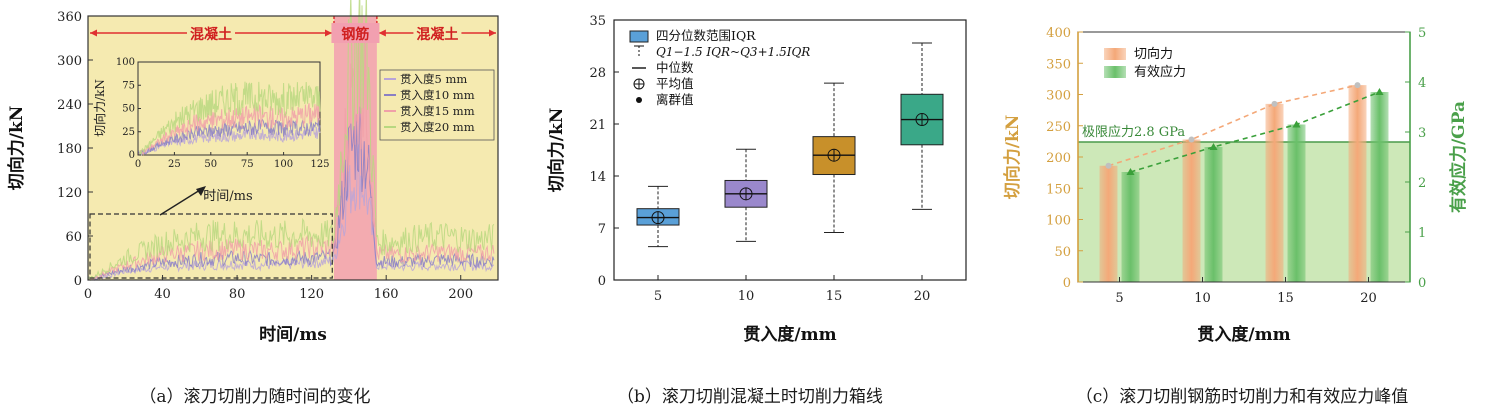 The height and width of the screenshot is (412, 1494). Describe the element at coordinates (227, 196) in the screenshot. I see `inset-annotation: 时间/ms` at that location.